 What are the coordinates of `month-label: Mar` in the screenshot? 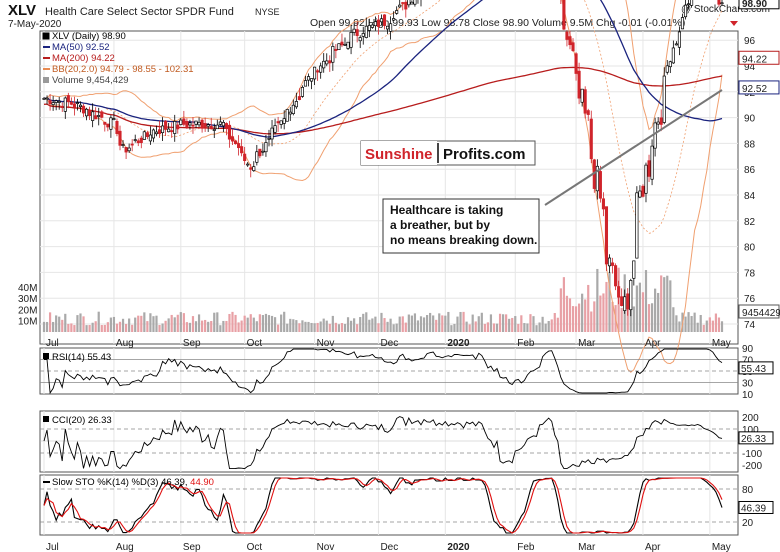 It's located at (587, 343).